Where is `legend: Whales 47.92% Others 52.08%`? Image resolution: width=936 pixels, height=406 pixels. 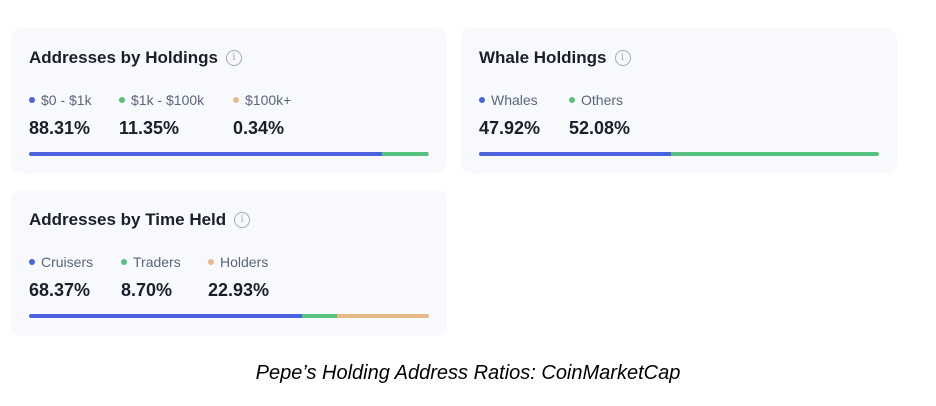
legend: Whales 47.92% Others 52.08% is located at coordinates (554, 115).